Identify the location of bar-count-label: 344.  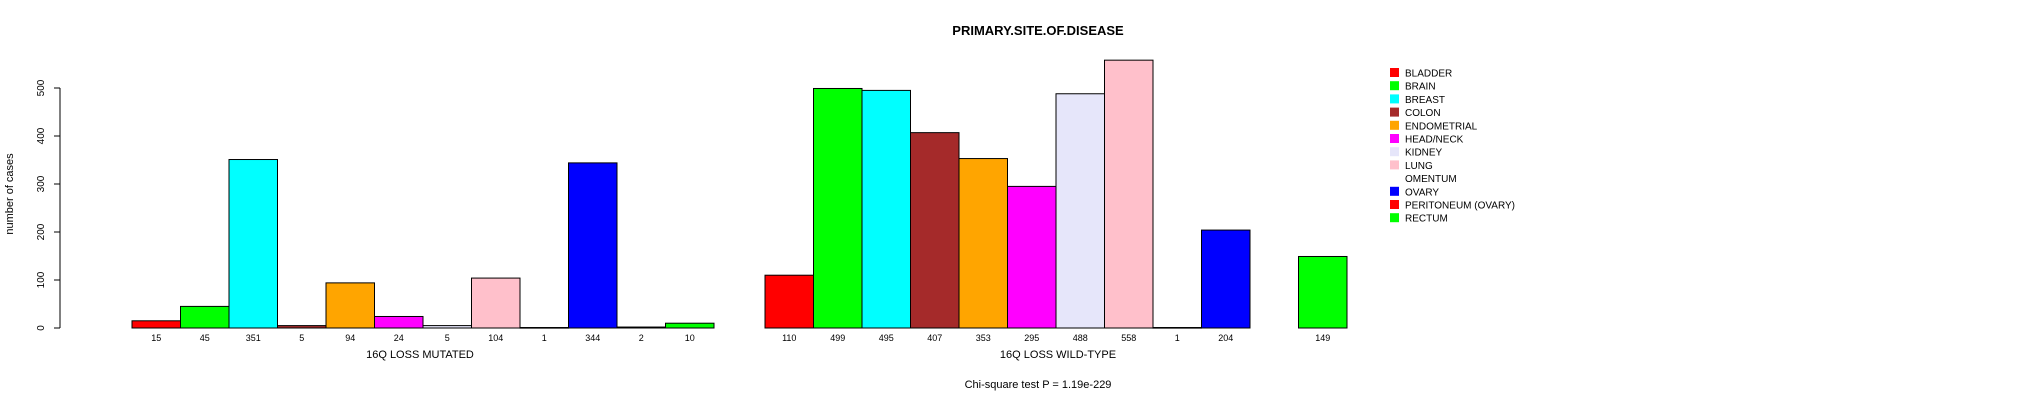
(592, 338).